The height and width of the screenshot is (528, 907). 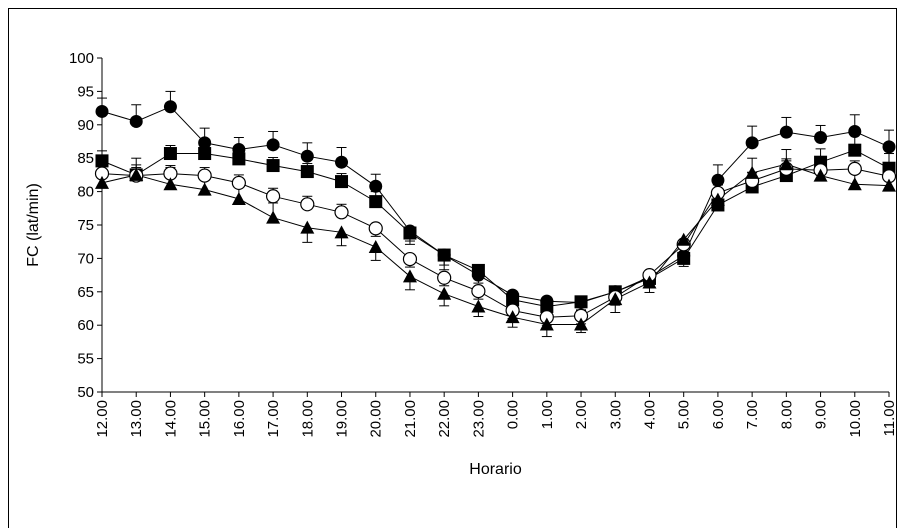 I want to click on x-tick-label: 22.00, so click(x=444, y=419).